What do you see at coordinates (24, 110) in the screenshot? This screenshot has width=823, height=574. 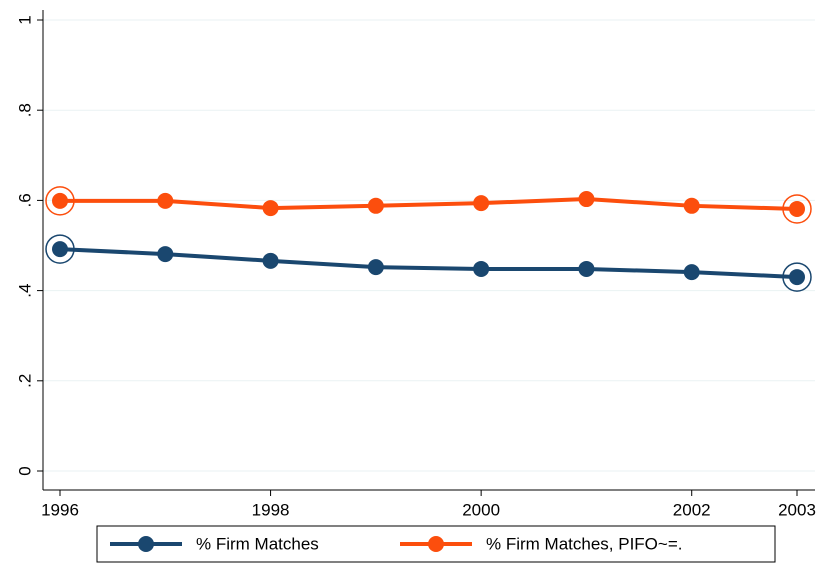 I see `y-tick-label: .8` at bounding box center [24, 110].